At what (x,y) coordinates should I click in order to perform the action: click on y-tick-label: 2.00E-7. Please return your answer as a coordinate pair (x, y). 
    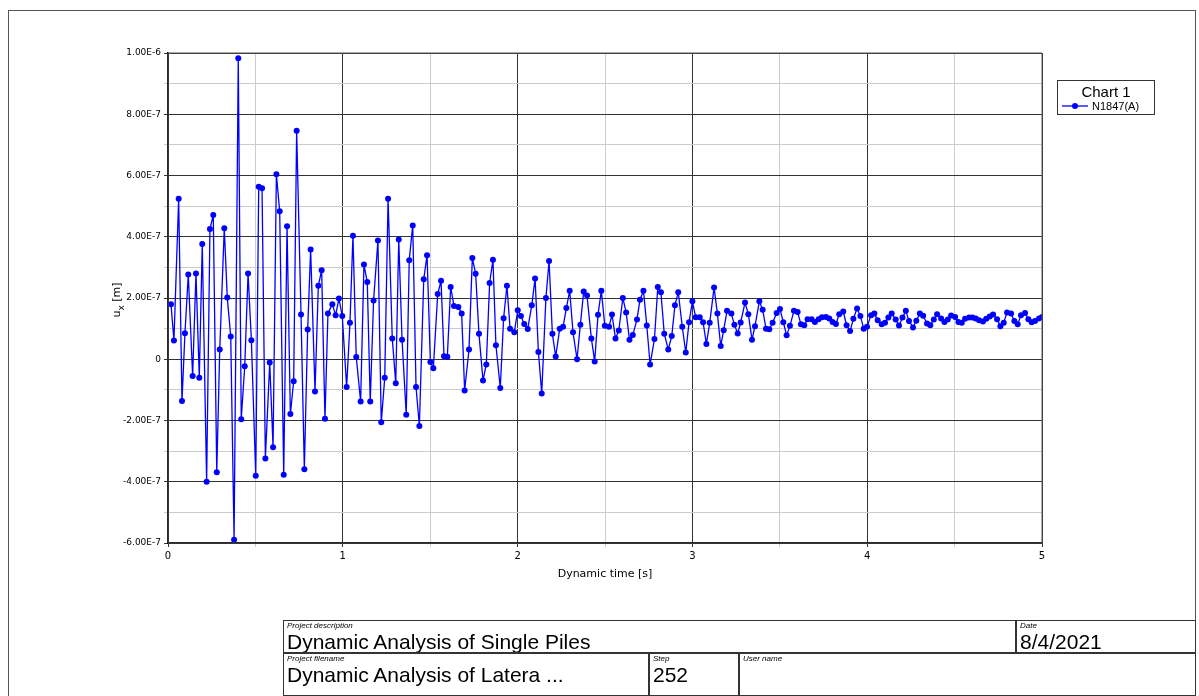
    Looking at the image, I should click on (143, 297).